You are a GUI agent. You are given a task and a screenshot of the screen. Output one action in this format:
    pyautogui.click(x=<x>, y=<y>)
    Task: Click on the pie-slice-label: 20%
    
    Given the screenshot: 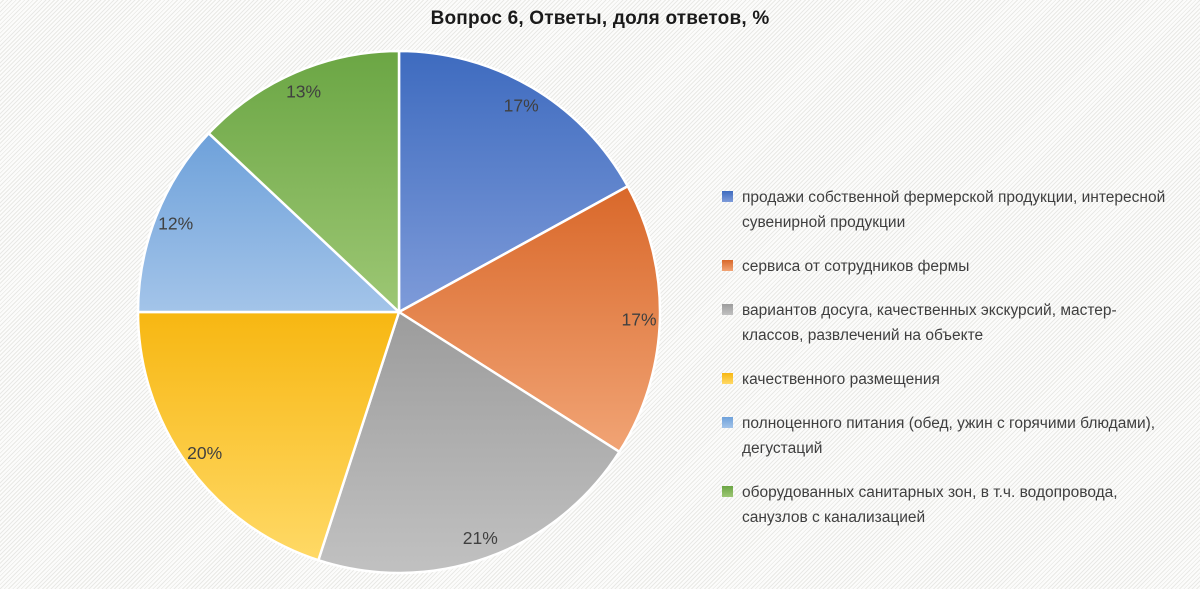 What is the action you would take?
    pyautogui.click(x=204, y=453)
    